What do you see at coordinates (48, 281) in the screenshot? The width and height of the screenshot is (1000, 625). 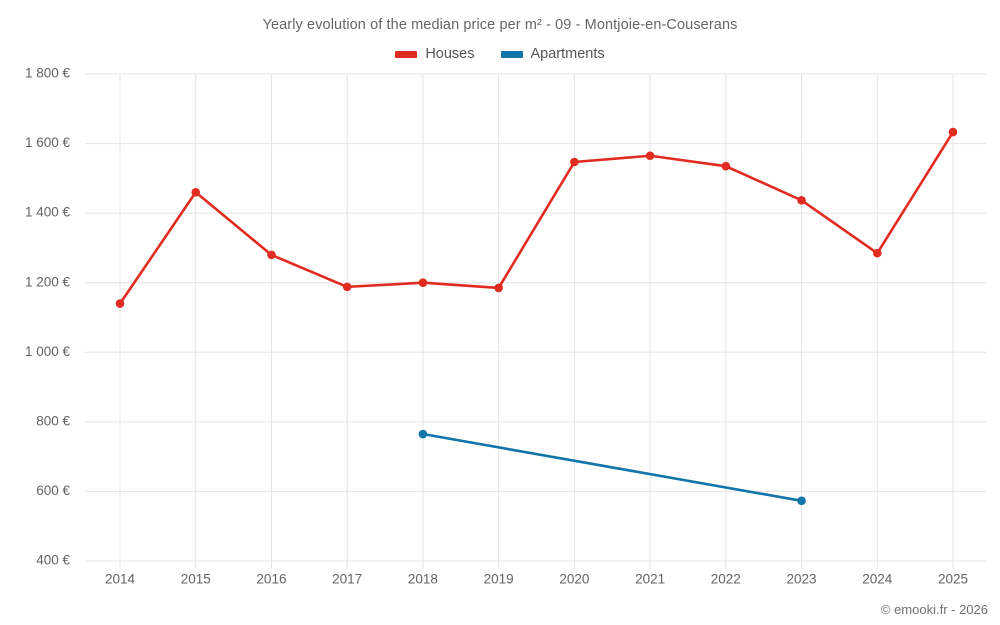 I see `y-axis-label: 1 200 €` at bounding box center [48, 281].